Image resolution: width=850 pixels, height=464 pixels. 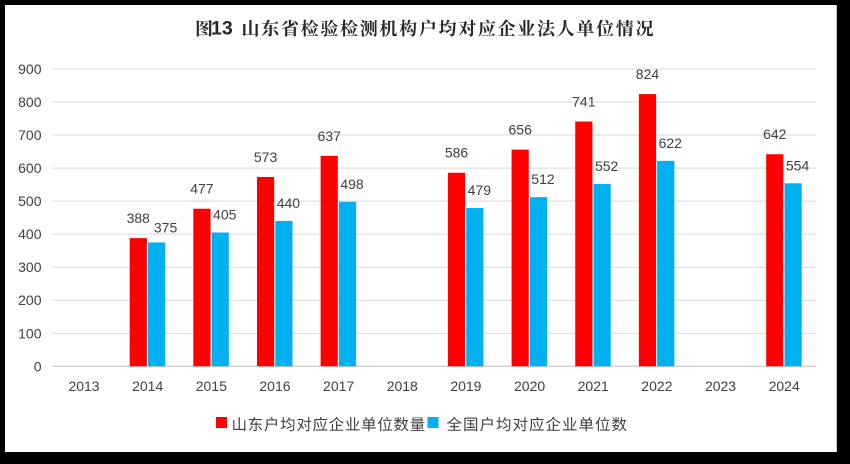 What do you see at coordinates (202, 189) in the screenshot?
I see `svg-text: 477` at bounding box center [202, 189].